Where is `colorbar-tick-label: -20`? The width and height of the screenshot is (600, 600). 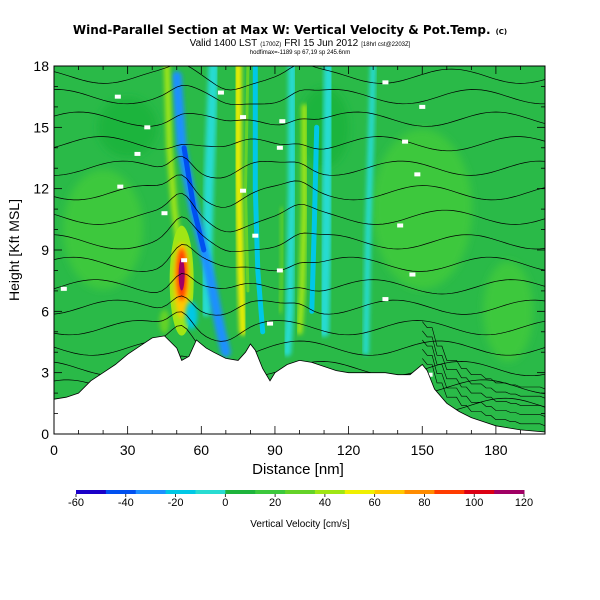
colorbar-tick-label: -20 is located at coordinates (176, 503).